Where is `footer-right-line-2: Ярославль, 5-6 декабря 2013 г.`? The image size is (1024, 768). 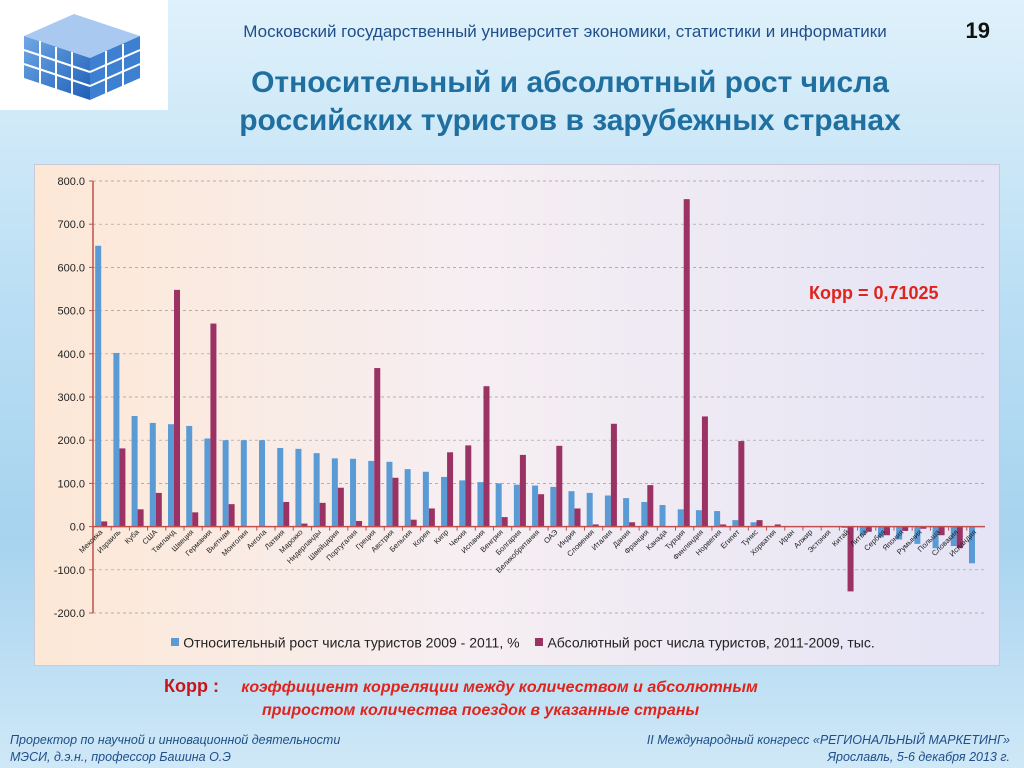
footer-right-line-2: Ярославль, 5-6 декабря 2013 г. is located at coordinates (918, 757).